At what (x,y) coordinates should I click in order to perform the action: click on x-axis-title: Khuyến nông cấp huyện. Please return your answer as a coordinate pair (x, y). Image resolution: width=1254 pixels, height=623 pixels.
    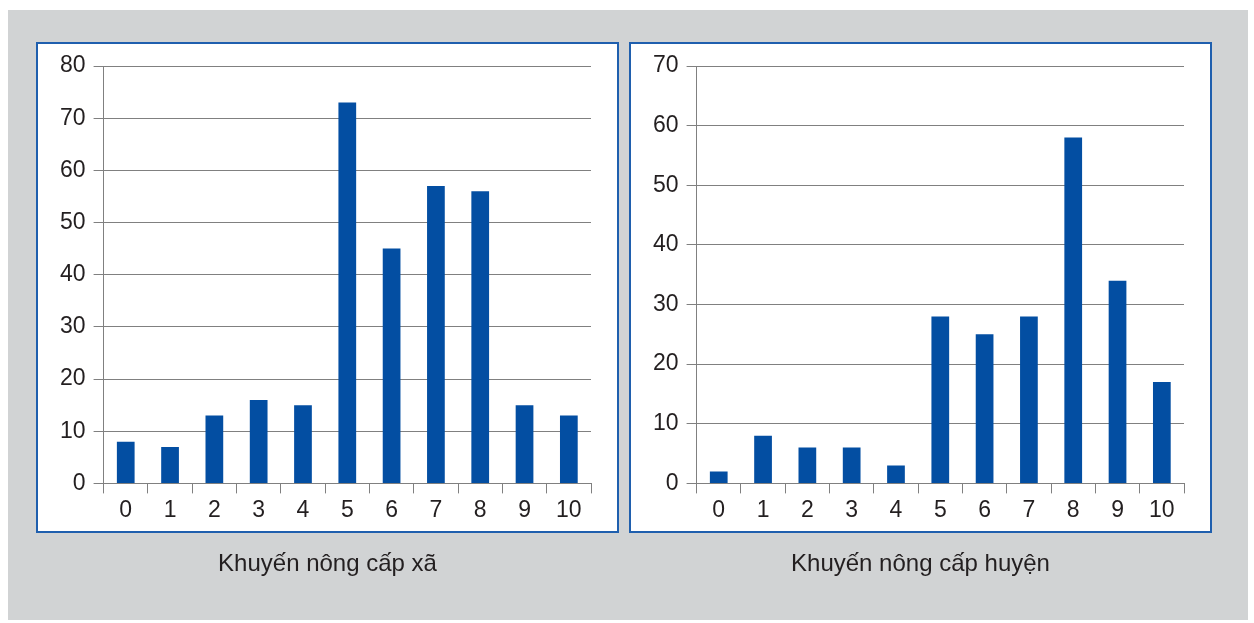
    Looking at the image, I should click on (920, 563).